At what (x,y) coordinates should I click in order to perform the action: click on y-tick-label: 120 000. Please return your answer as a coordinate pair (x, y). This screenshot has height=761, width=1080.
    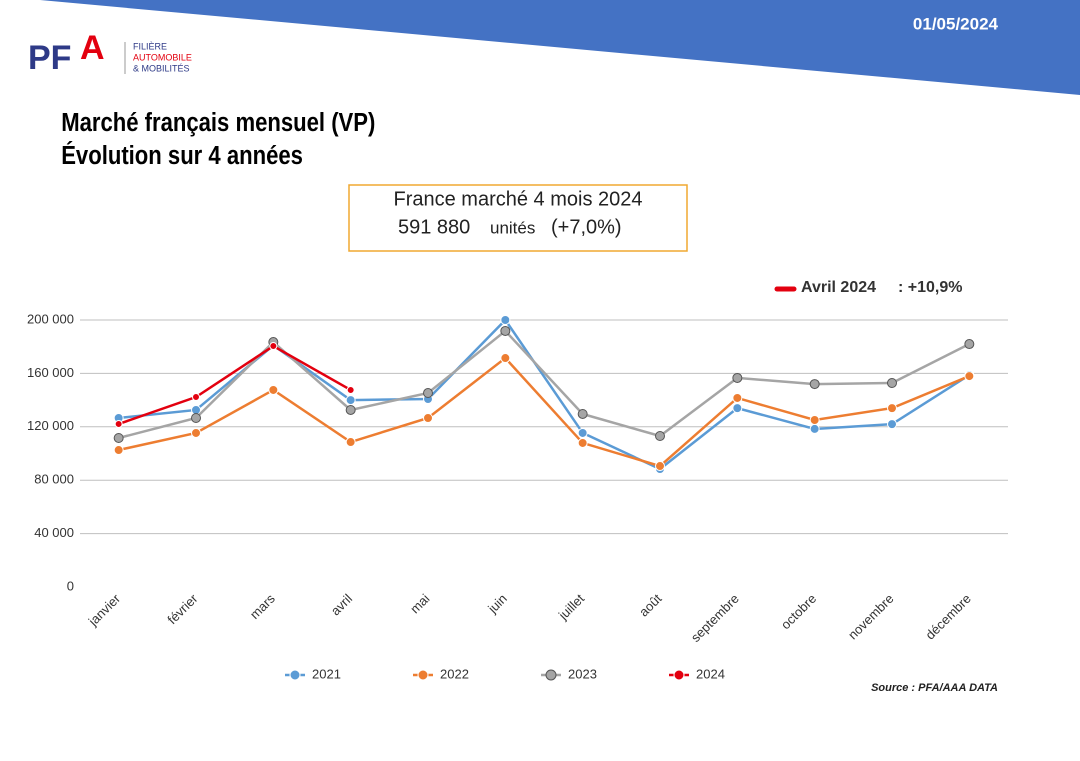
    Looking at the image, I should click on (50, 425).